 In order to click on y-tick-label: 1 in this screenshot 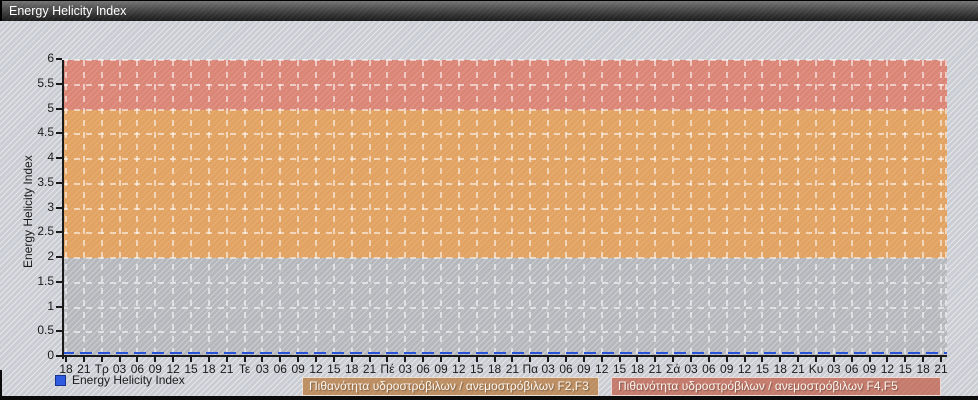, I will do `click(50, 305)`.